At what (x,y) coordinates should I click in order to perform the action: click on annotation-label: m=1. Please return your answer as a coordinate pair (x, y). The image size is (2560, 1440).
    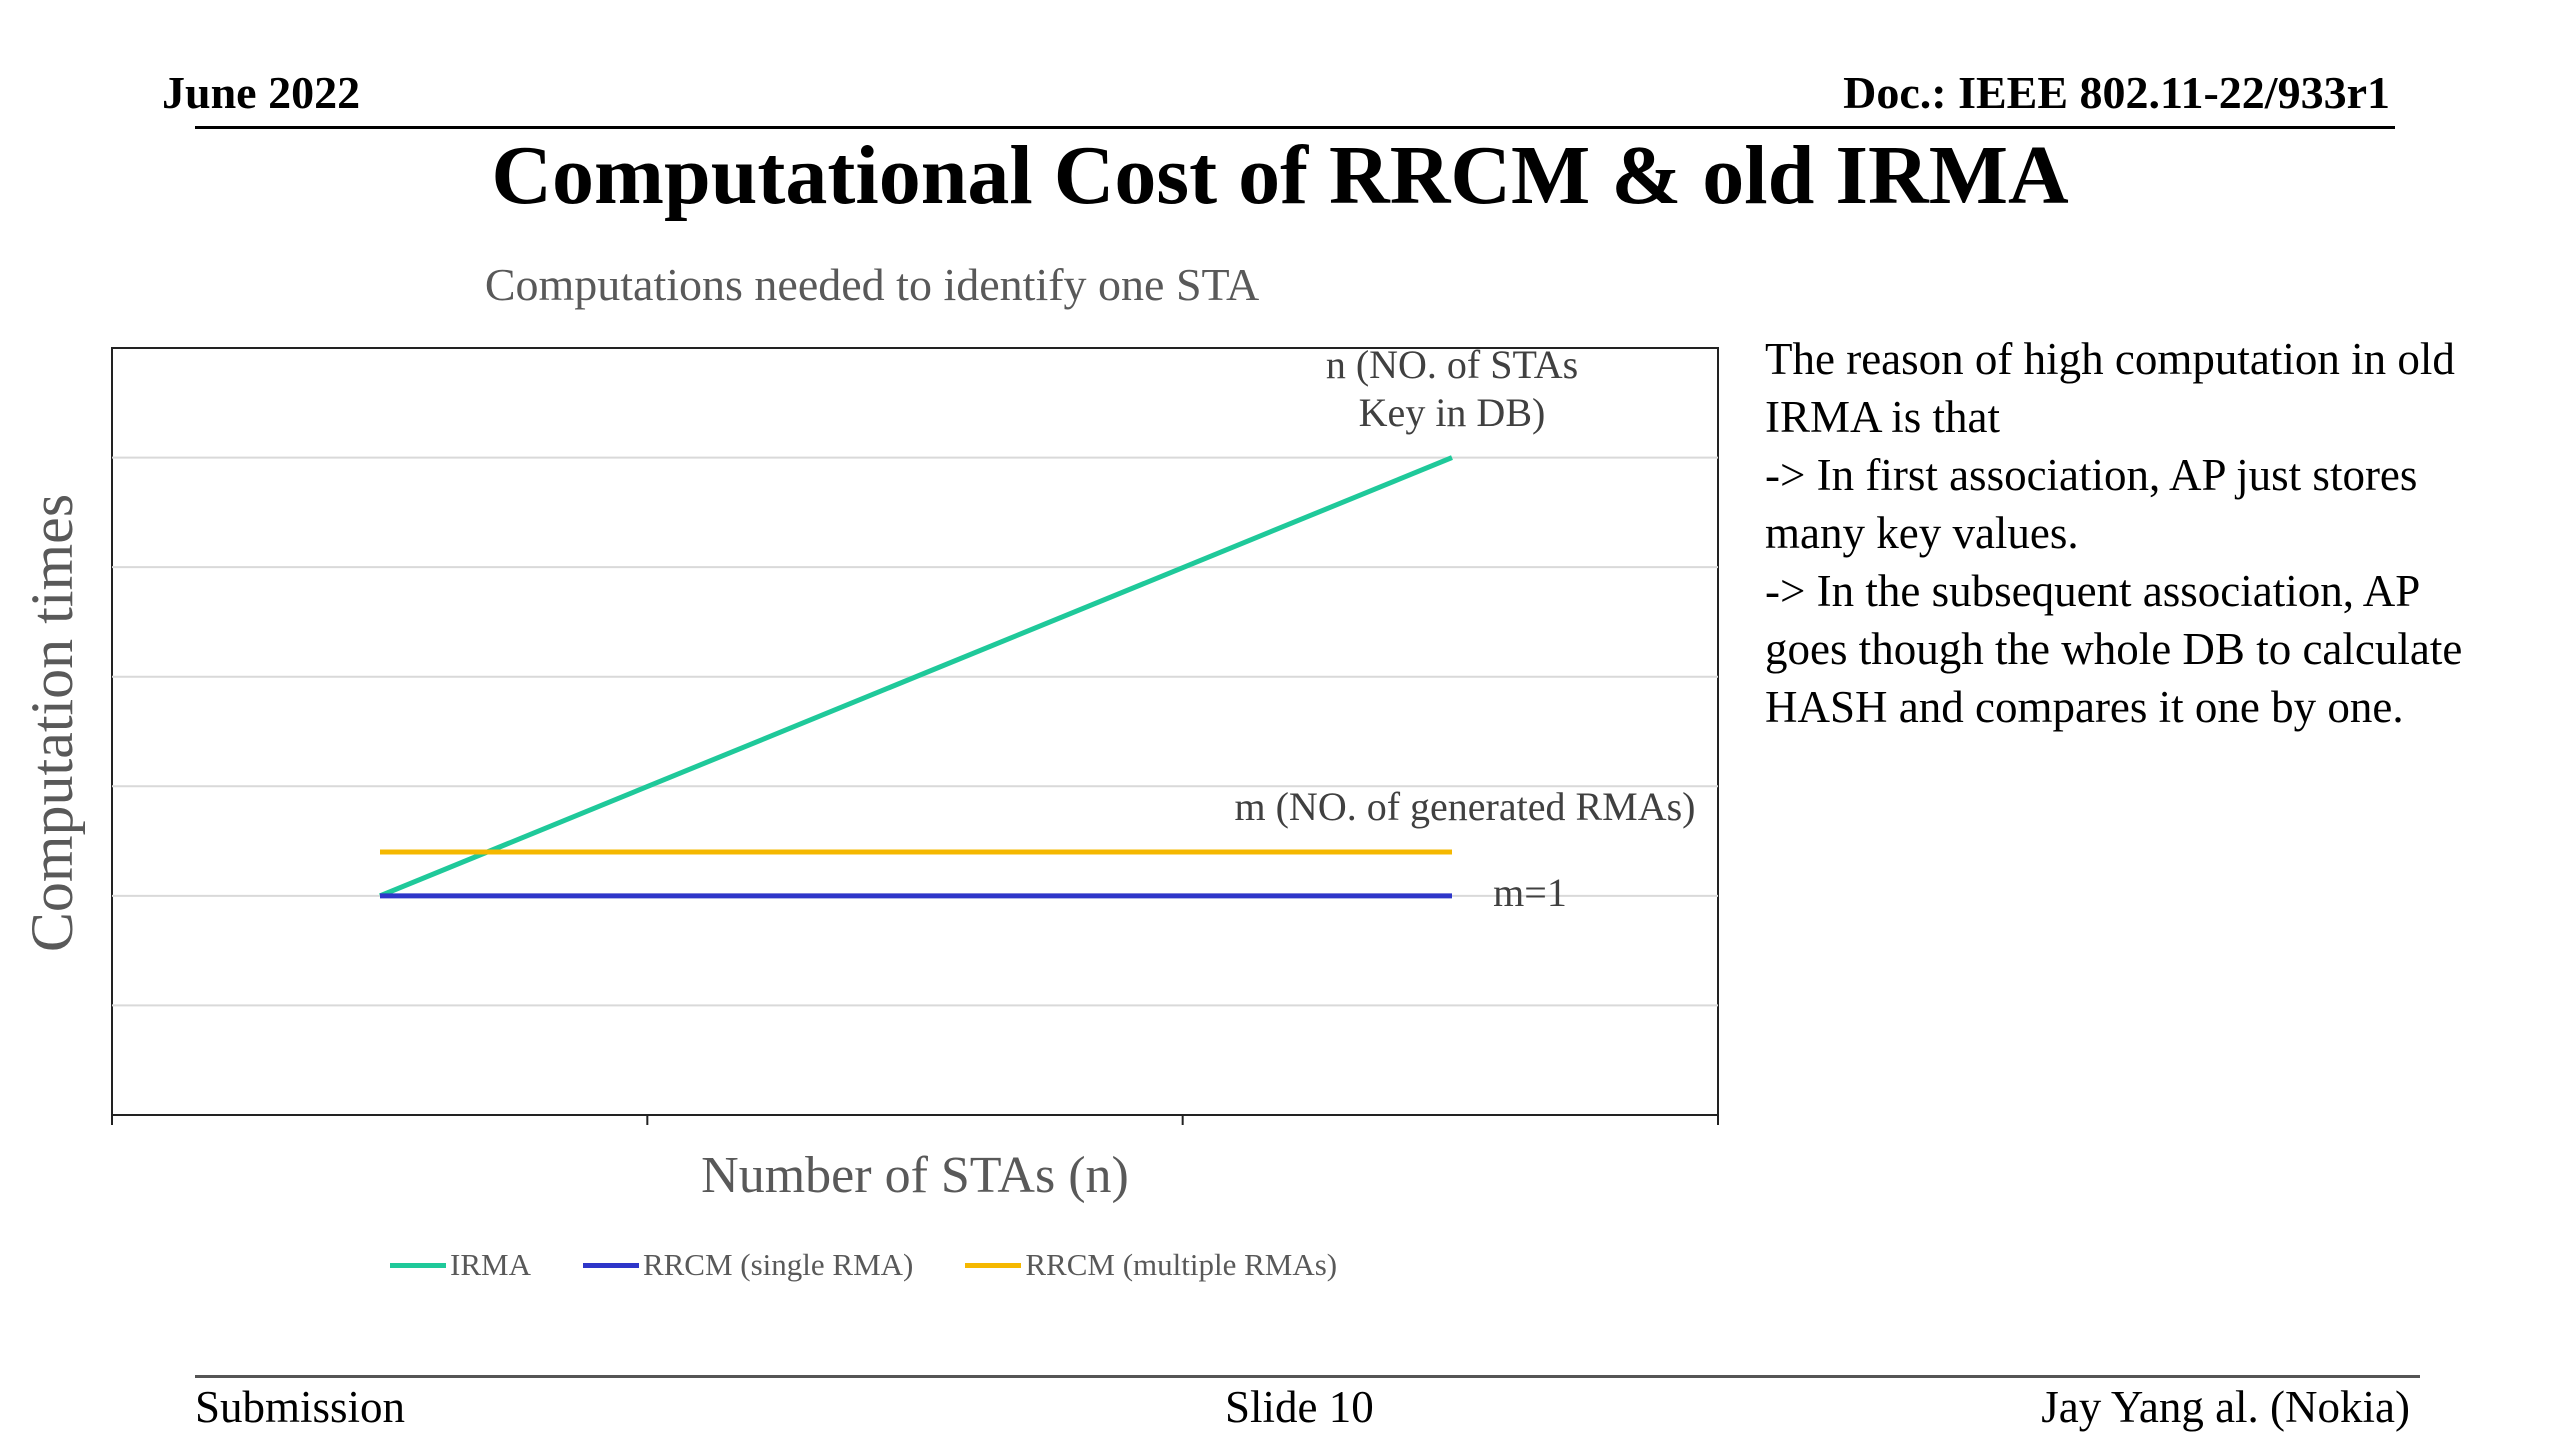
    Looking at the image, I should click on (1530, 892).